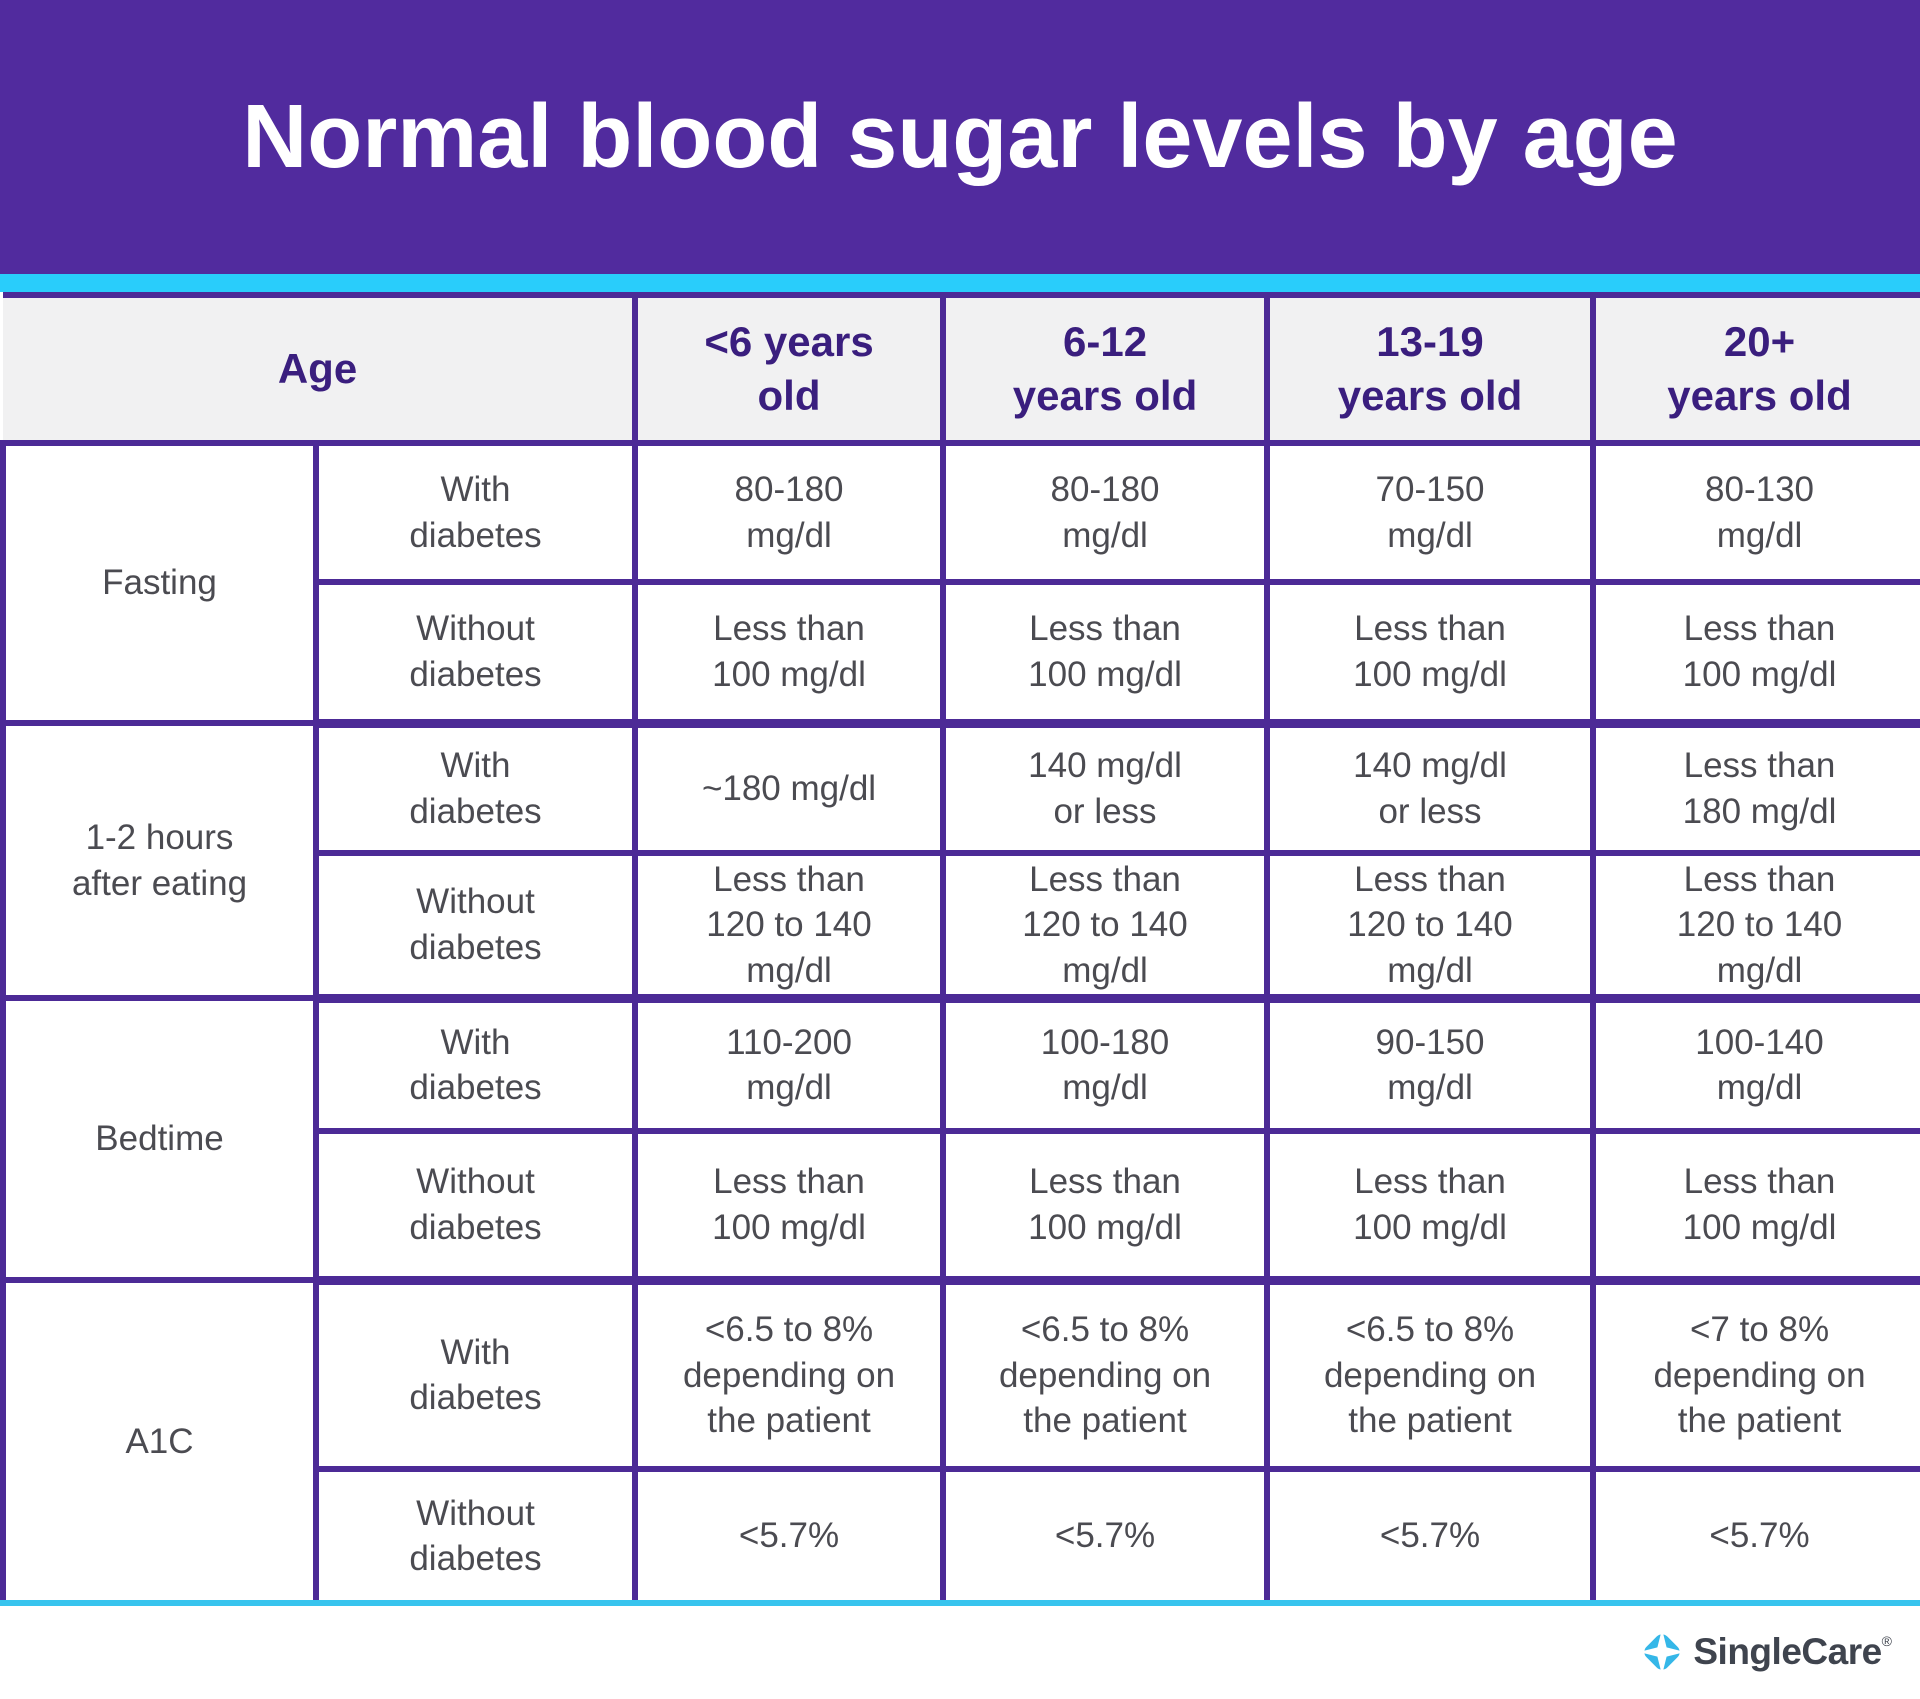 The height and width of the screenshot is (1699, 1920). What do you see at coordinates (1792, 1651) in the screenshot?
I see `brand-name: SingleCare®` at bounding box center [1792, 1651].